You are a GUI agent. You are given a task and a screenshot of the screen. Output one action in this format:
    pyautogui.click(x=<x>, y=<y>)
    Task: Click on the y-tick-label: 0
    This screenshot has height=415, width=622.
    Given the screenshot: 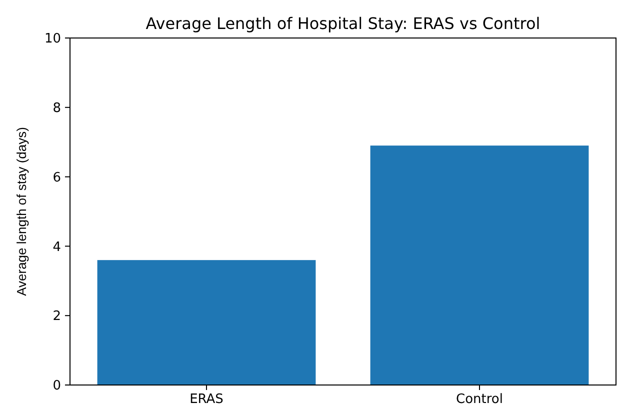 What is the action you would take?
    pyautogui.click(x=56, y=386)
    